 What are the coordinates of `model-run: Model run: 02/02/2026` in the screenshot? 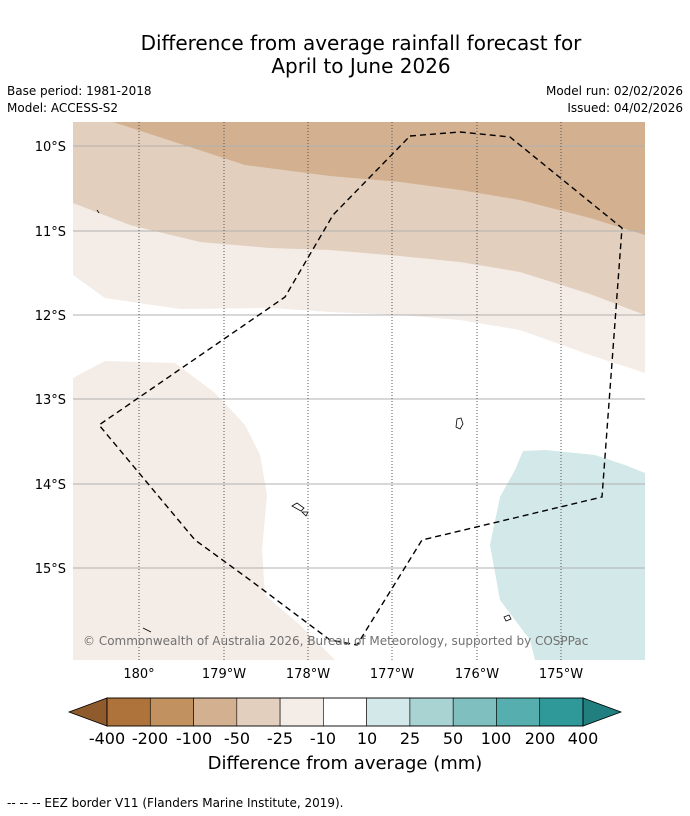 It's located at (614, 91).